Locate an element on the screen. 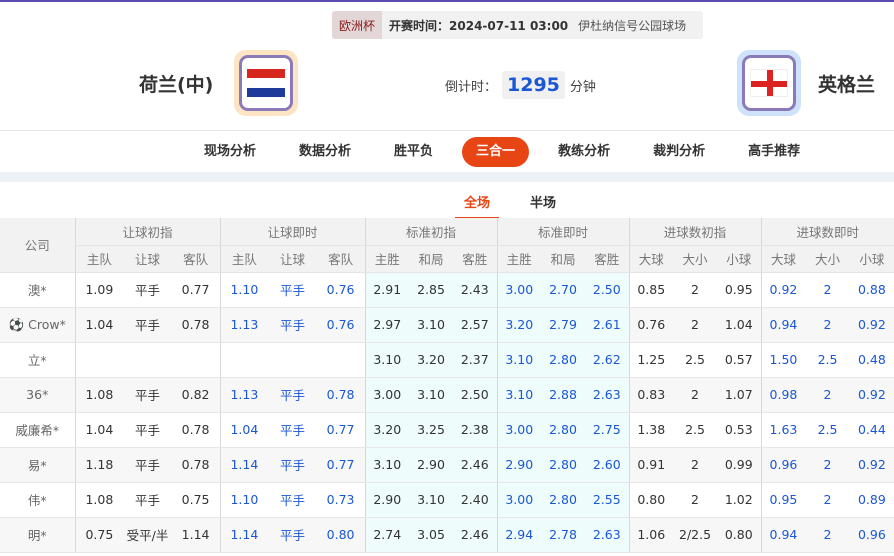 This screenshot has height=556, width=894. england-flag-icon is located at coordinates (769, 83).